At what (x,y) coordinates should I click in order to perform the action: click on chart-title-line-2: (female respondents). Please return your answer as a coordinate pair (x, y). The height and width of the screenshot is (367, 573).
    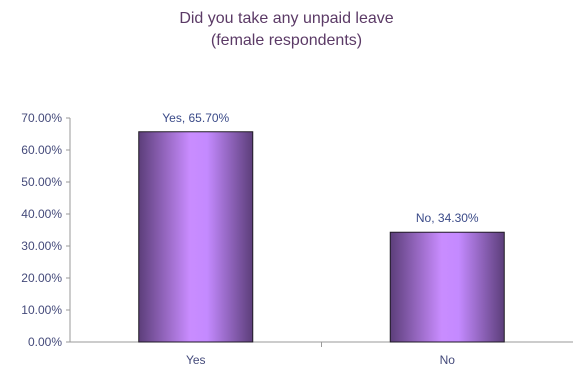
    Looking at the image, I should click on (286, 40).